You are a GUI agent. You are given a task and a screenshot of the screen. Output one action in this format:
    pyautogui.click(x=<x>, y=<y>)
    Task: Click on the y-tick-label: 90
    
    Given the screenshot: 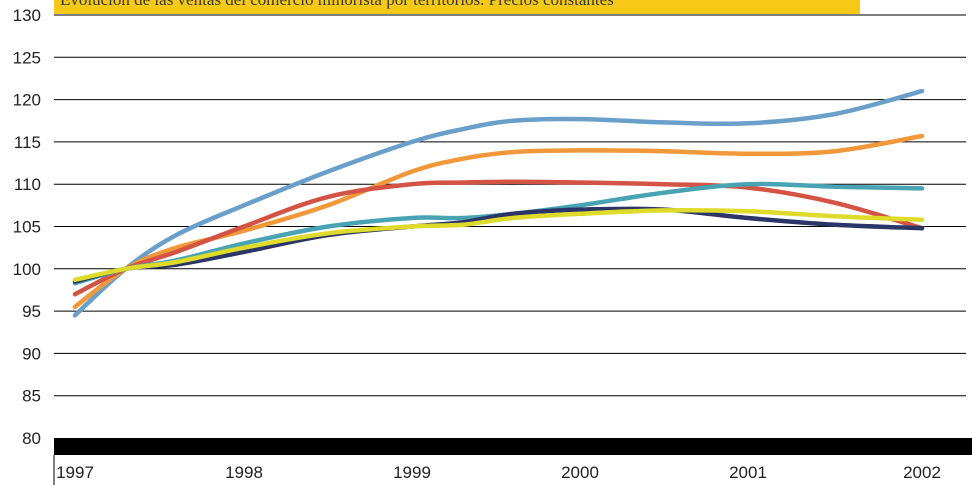 What is the action you would take?
    pyautogui.click(x=31, y=353)
    